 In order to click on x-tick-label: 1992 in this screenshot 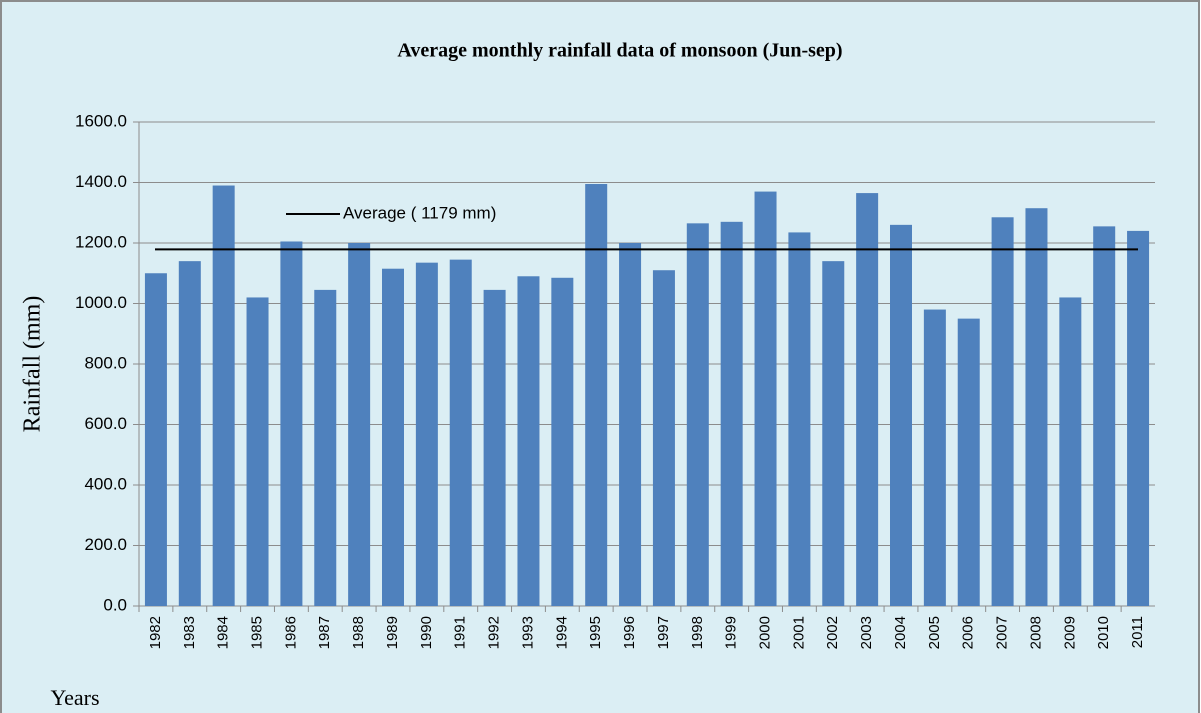, I will do `click(494, 632)`.